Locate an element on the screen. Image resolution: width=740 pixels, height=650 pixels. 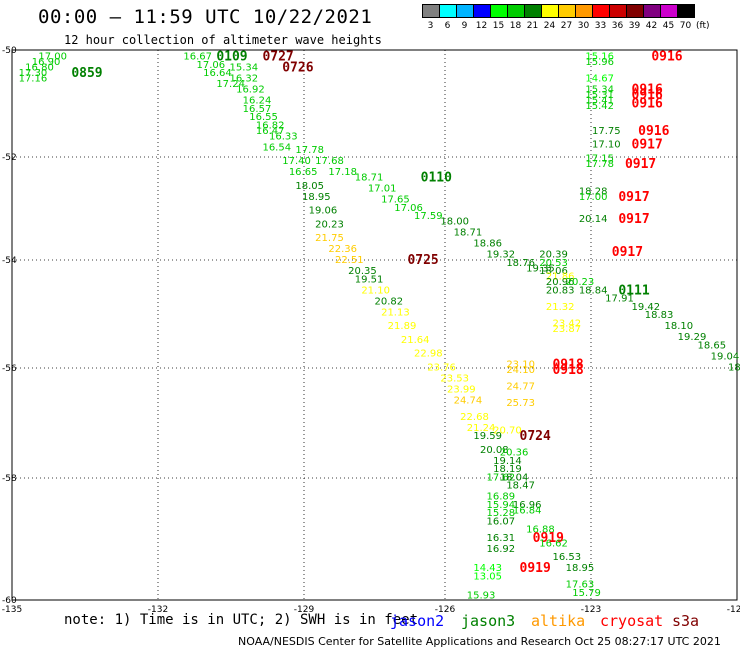
wave-height-label: 24.74 is located at coordinates (468, 400).